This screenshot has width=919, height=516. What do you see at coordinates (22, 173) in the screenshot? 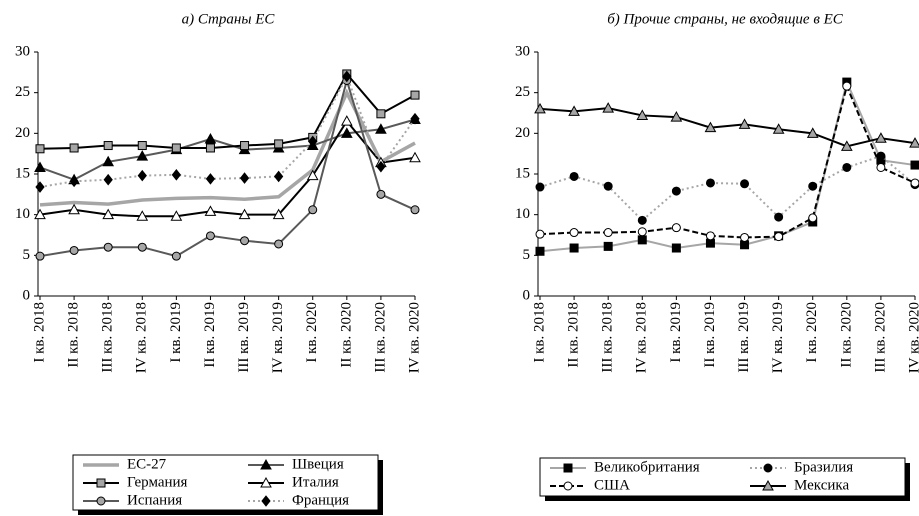
I see `y-tick-label: 15` at bounding box center [22, 173].